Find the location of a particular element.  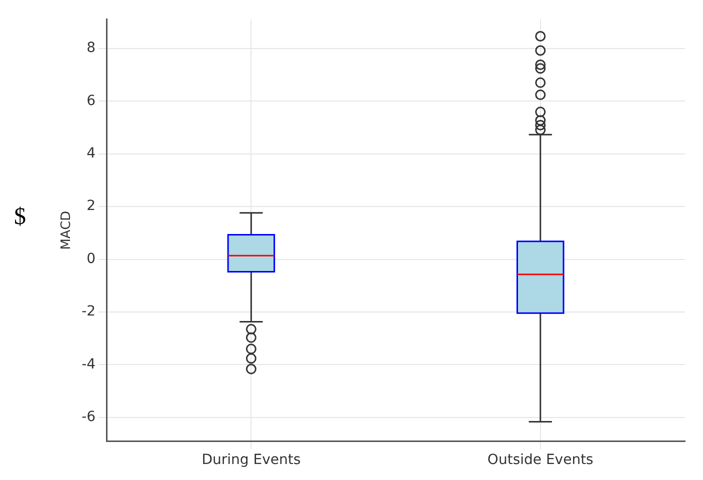

y-tick-label: 8 is located at coordinates (91, 48).